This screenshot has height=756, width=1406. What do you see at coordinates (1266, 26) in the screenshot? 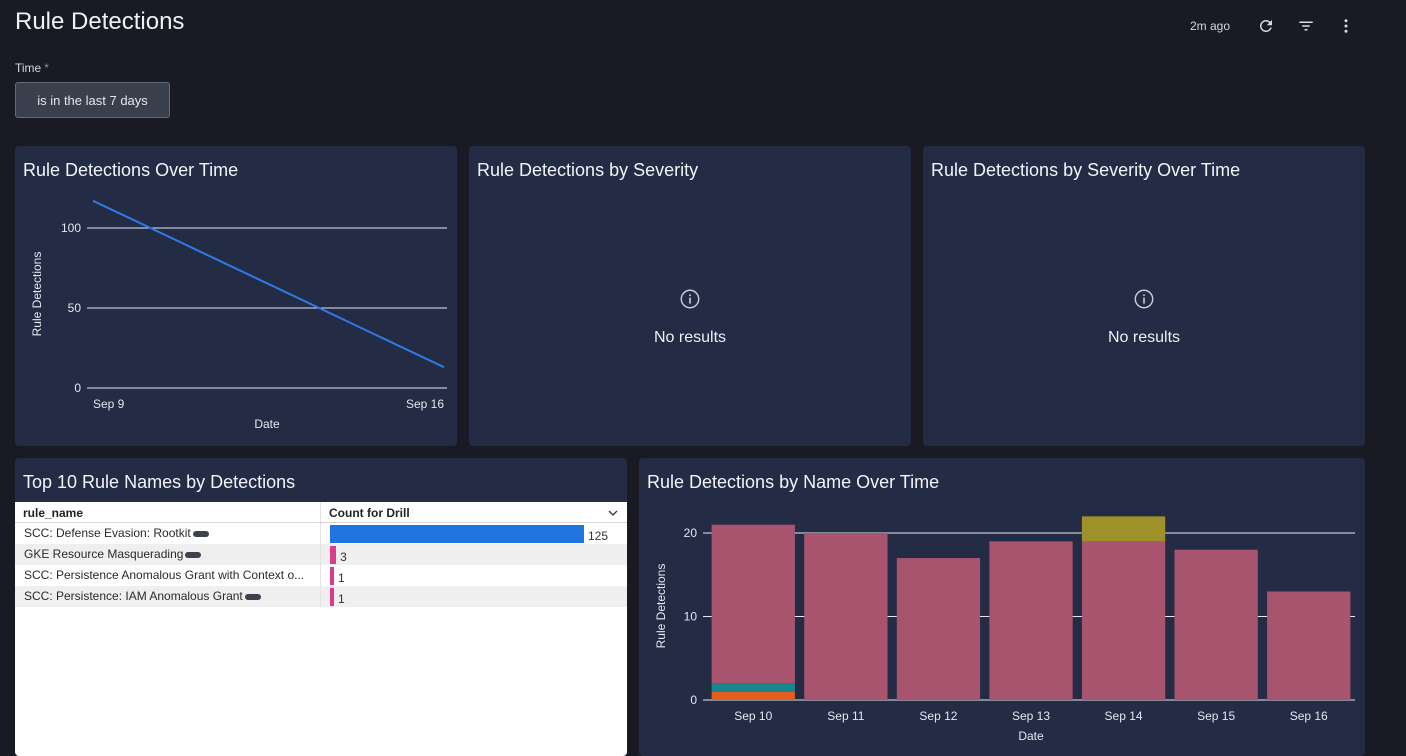
I see `refresh-icon` at bounding box center [1266, 26].